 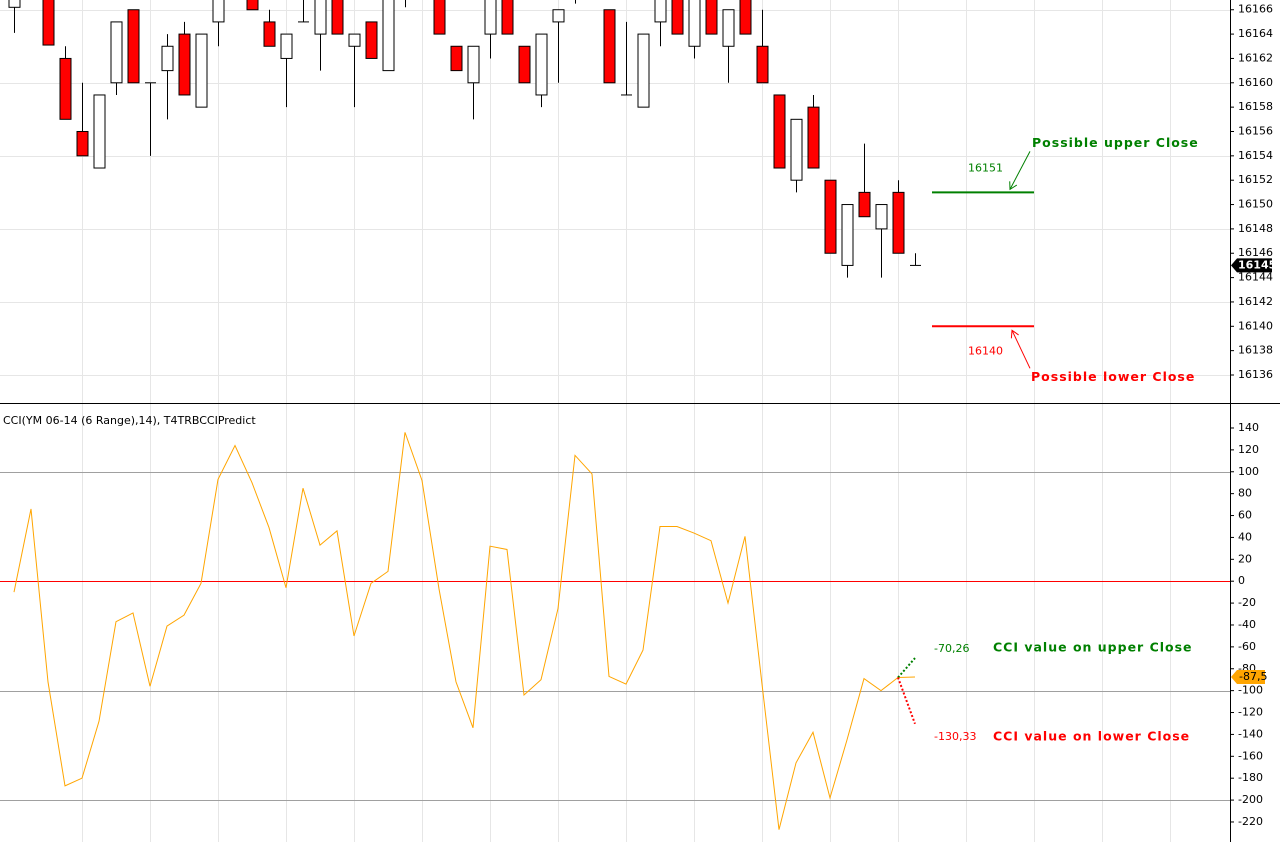 I want to click on y-tick-label: -20, so click(x=1247, y=602).